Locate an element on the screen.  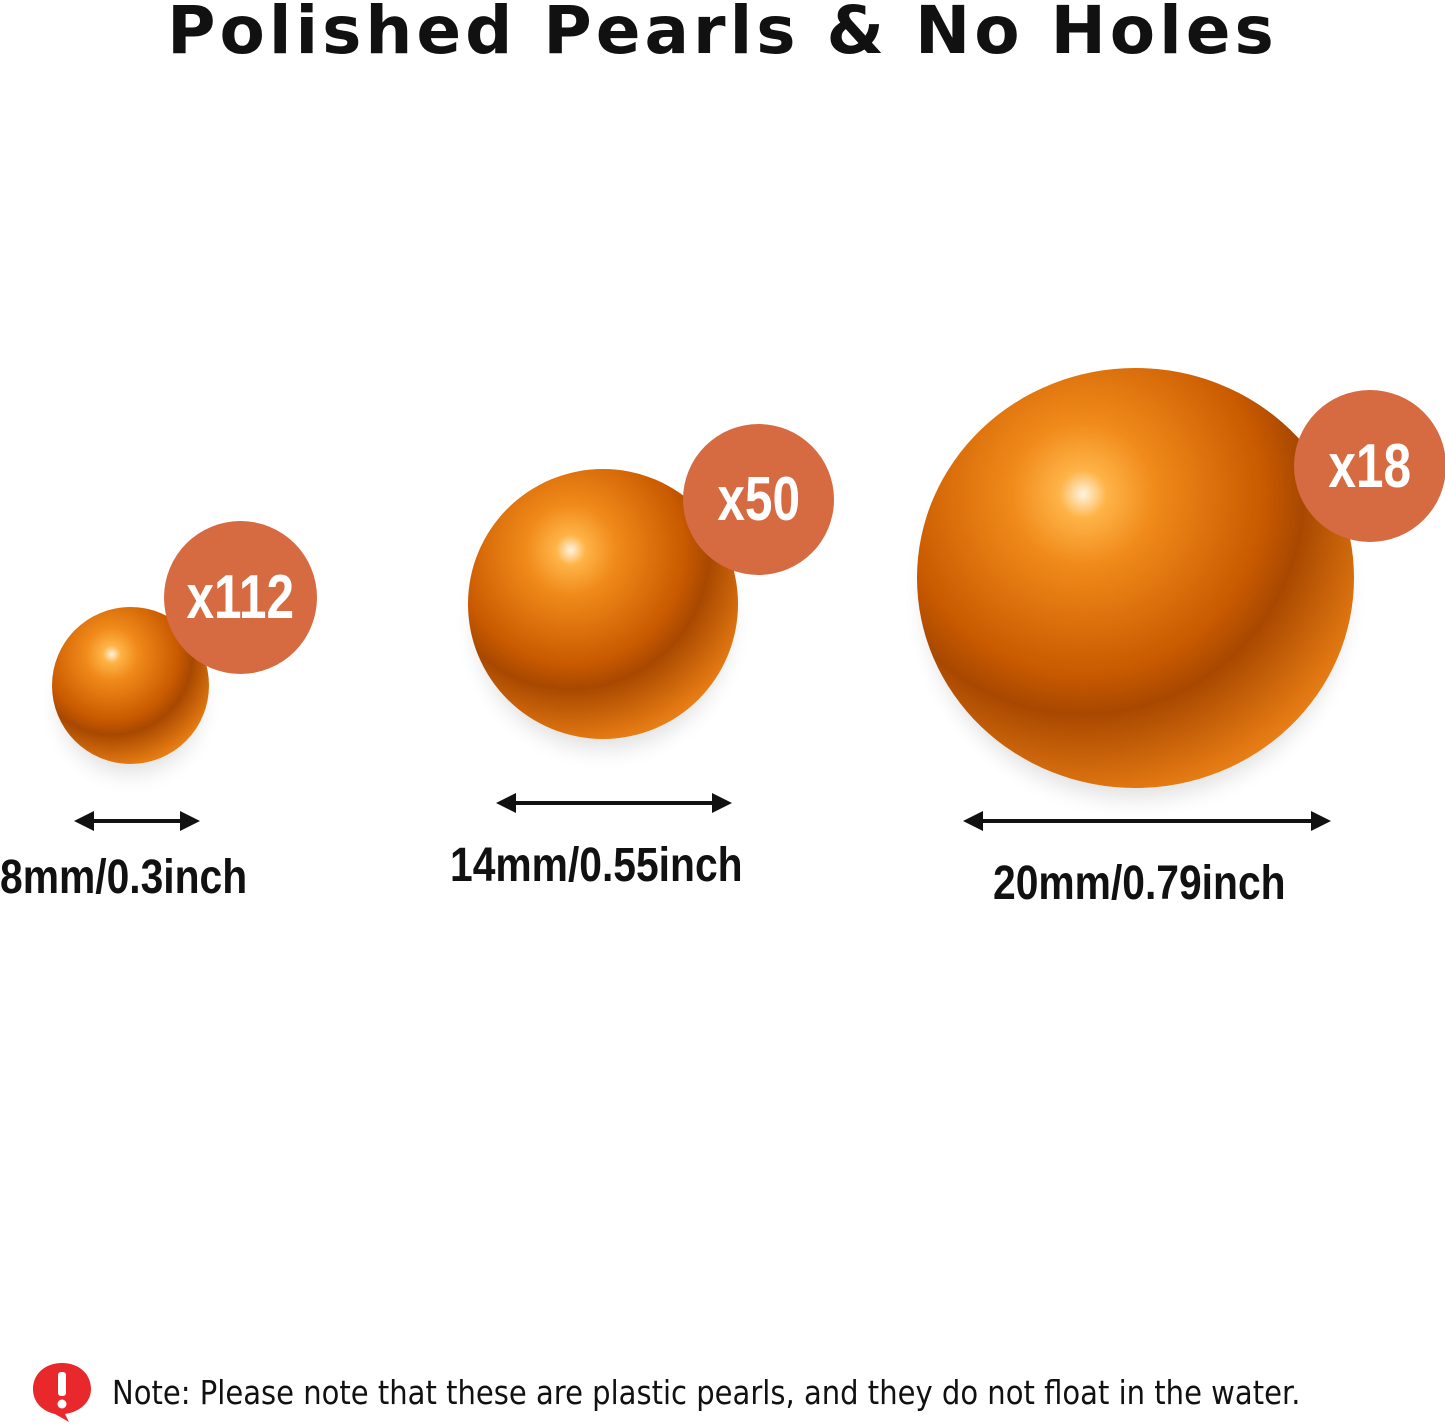
quantity-badge-large: x18 is located at coordinates (1369, 466).